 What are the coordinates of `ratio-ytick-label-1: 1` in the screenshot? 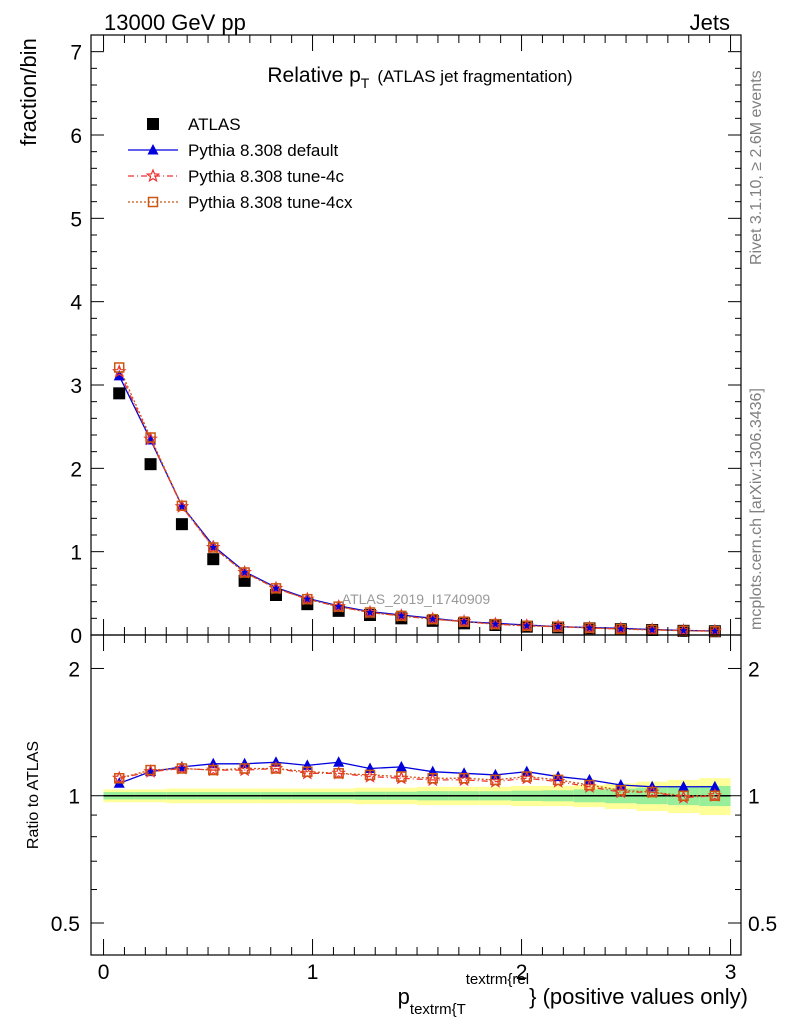 It's located at (74, 797).